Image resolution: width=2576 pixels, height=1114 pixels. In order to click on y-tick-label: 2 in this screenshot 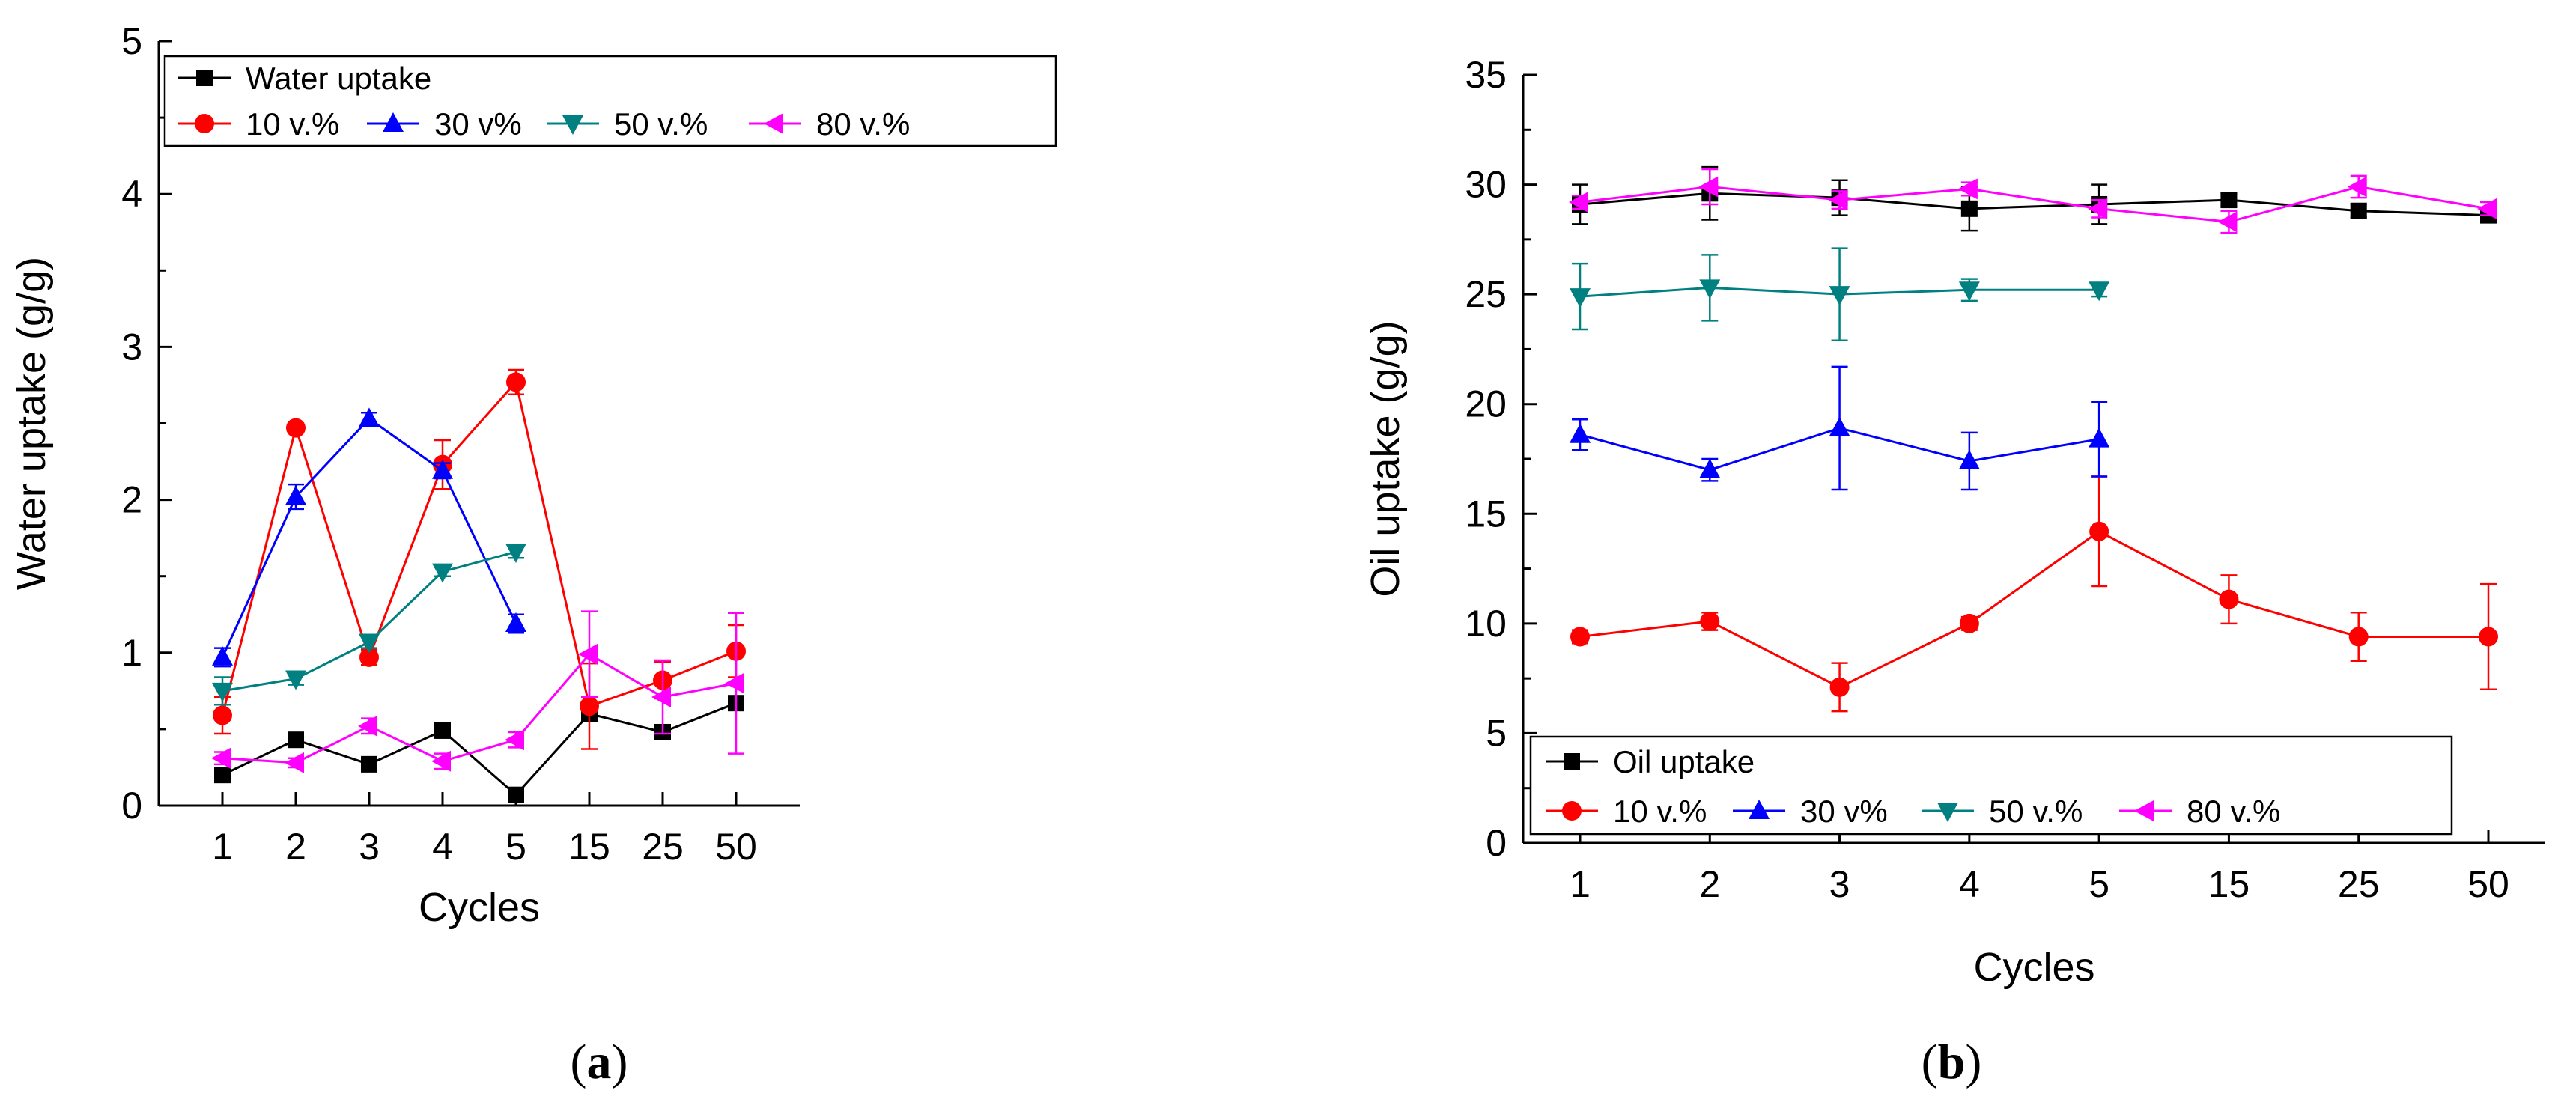, I will do `click(131, 500)`.